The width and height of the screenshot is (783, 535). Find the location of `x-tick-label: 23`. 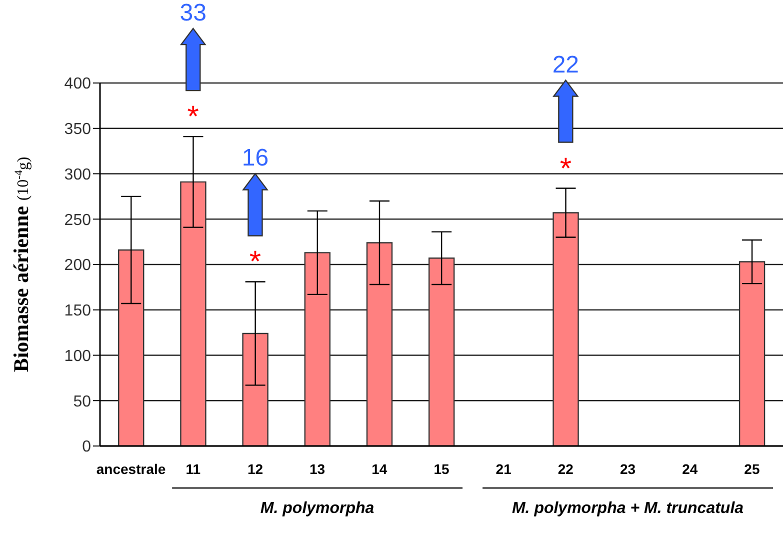

x-tick-label: 23 is located at coordinates (628, 469).